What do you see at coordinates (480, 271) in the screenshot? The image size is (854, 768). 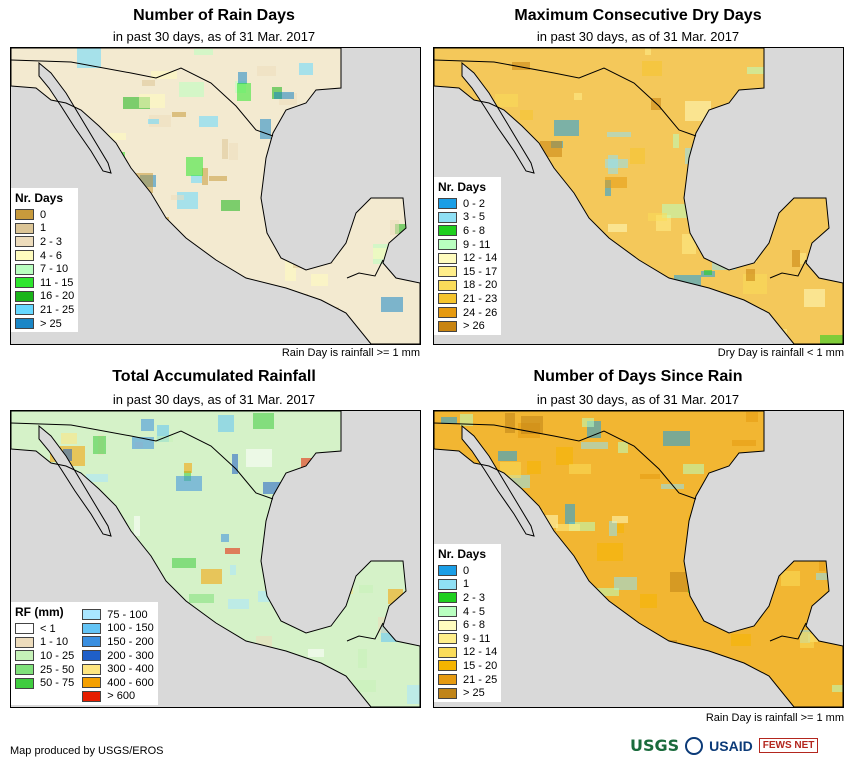 I see `legend-label: 15 - 17` at bounding box center [480, 271].